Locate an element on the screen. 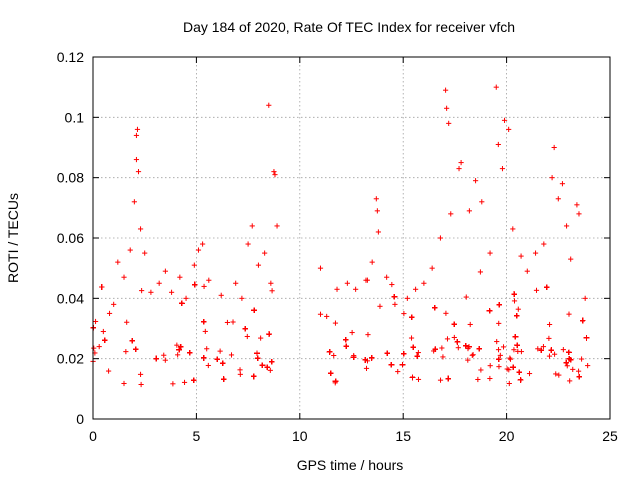  y-tick-label: 0 is located at coordinates (80, 419).